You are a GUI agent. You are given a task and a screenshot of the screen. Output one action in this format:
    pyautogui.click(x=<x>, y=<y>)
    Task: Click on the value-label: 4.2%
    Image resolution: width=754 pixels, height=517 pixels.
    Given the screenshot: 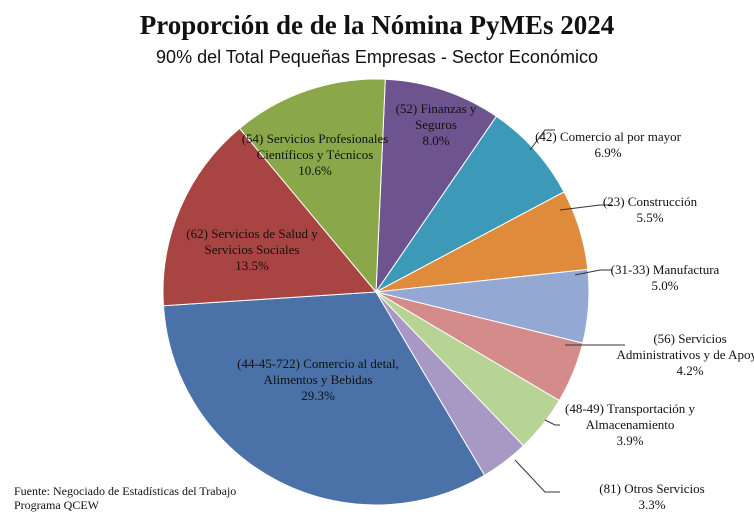 What is the action you would take?
    pyautogui.click(x=690, y=370)
    